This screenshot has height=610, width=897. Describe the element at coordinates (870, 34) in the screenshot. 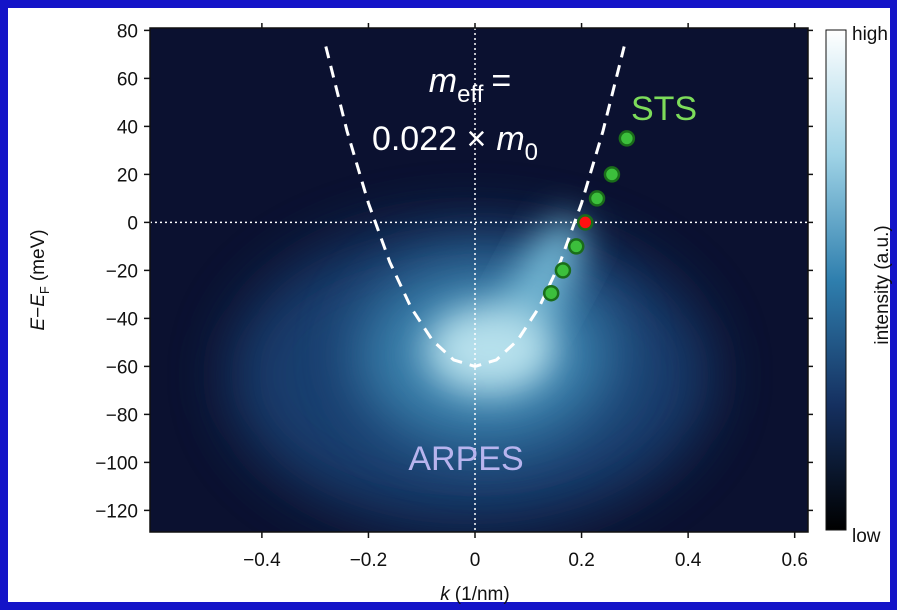

I see `colorbar-high: high` at that location.